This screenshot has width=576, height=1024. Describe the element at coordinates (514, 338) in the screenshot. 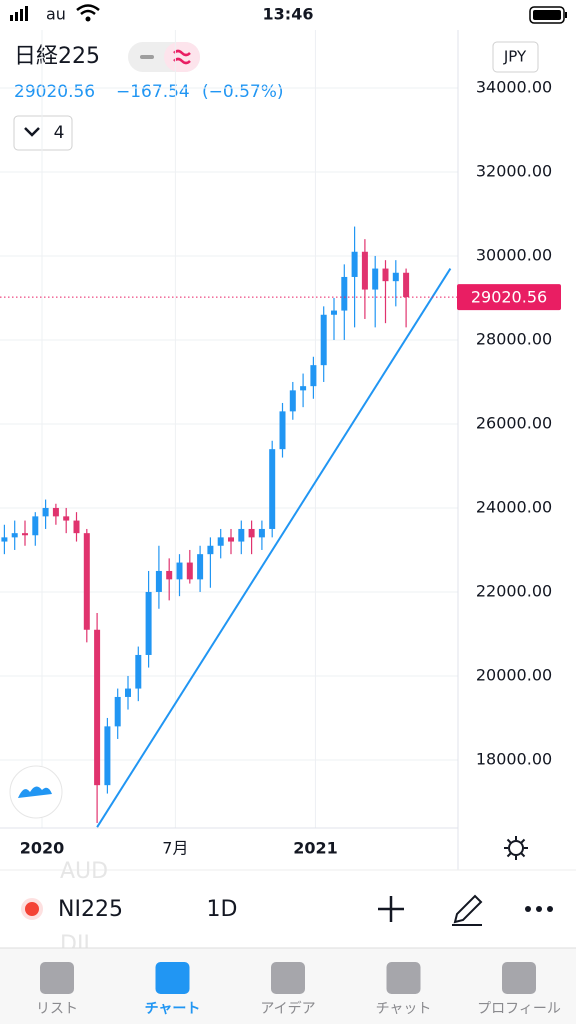

I see `y-tick-label: 28000.00` at that location.